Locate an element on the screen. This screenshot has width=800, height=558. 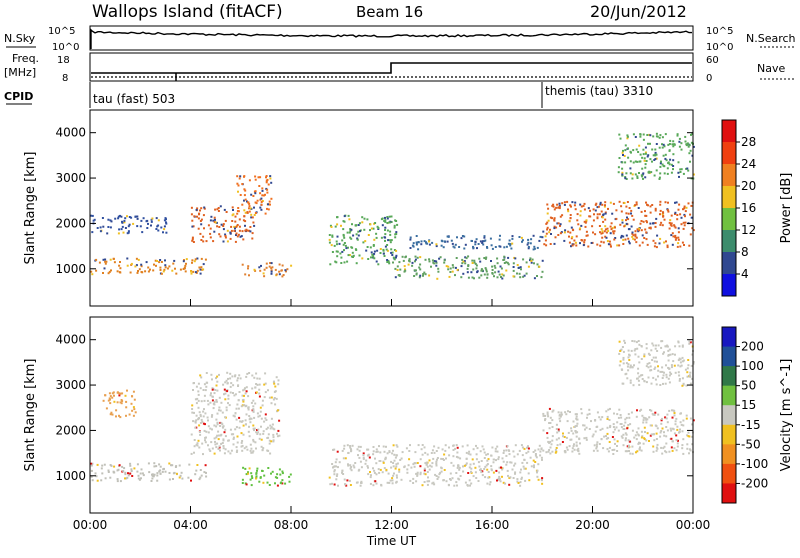
power-cbtick-label-0: 28 is located at coordinates (748, 142).